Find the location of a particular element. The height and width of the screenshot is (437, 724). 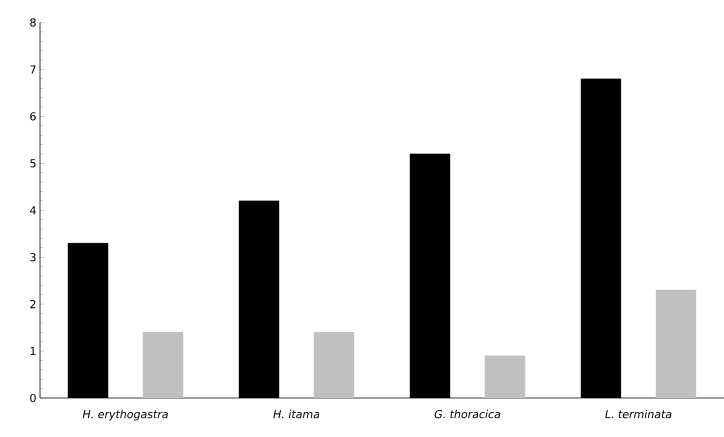

y-tick-label: 6 is located at coordinates (33, 116).